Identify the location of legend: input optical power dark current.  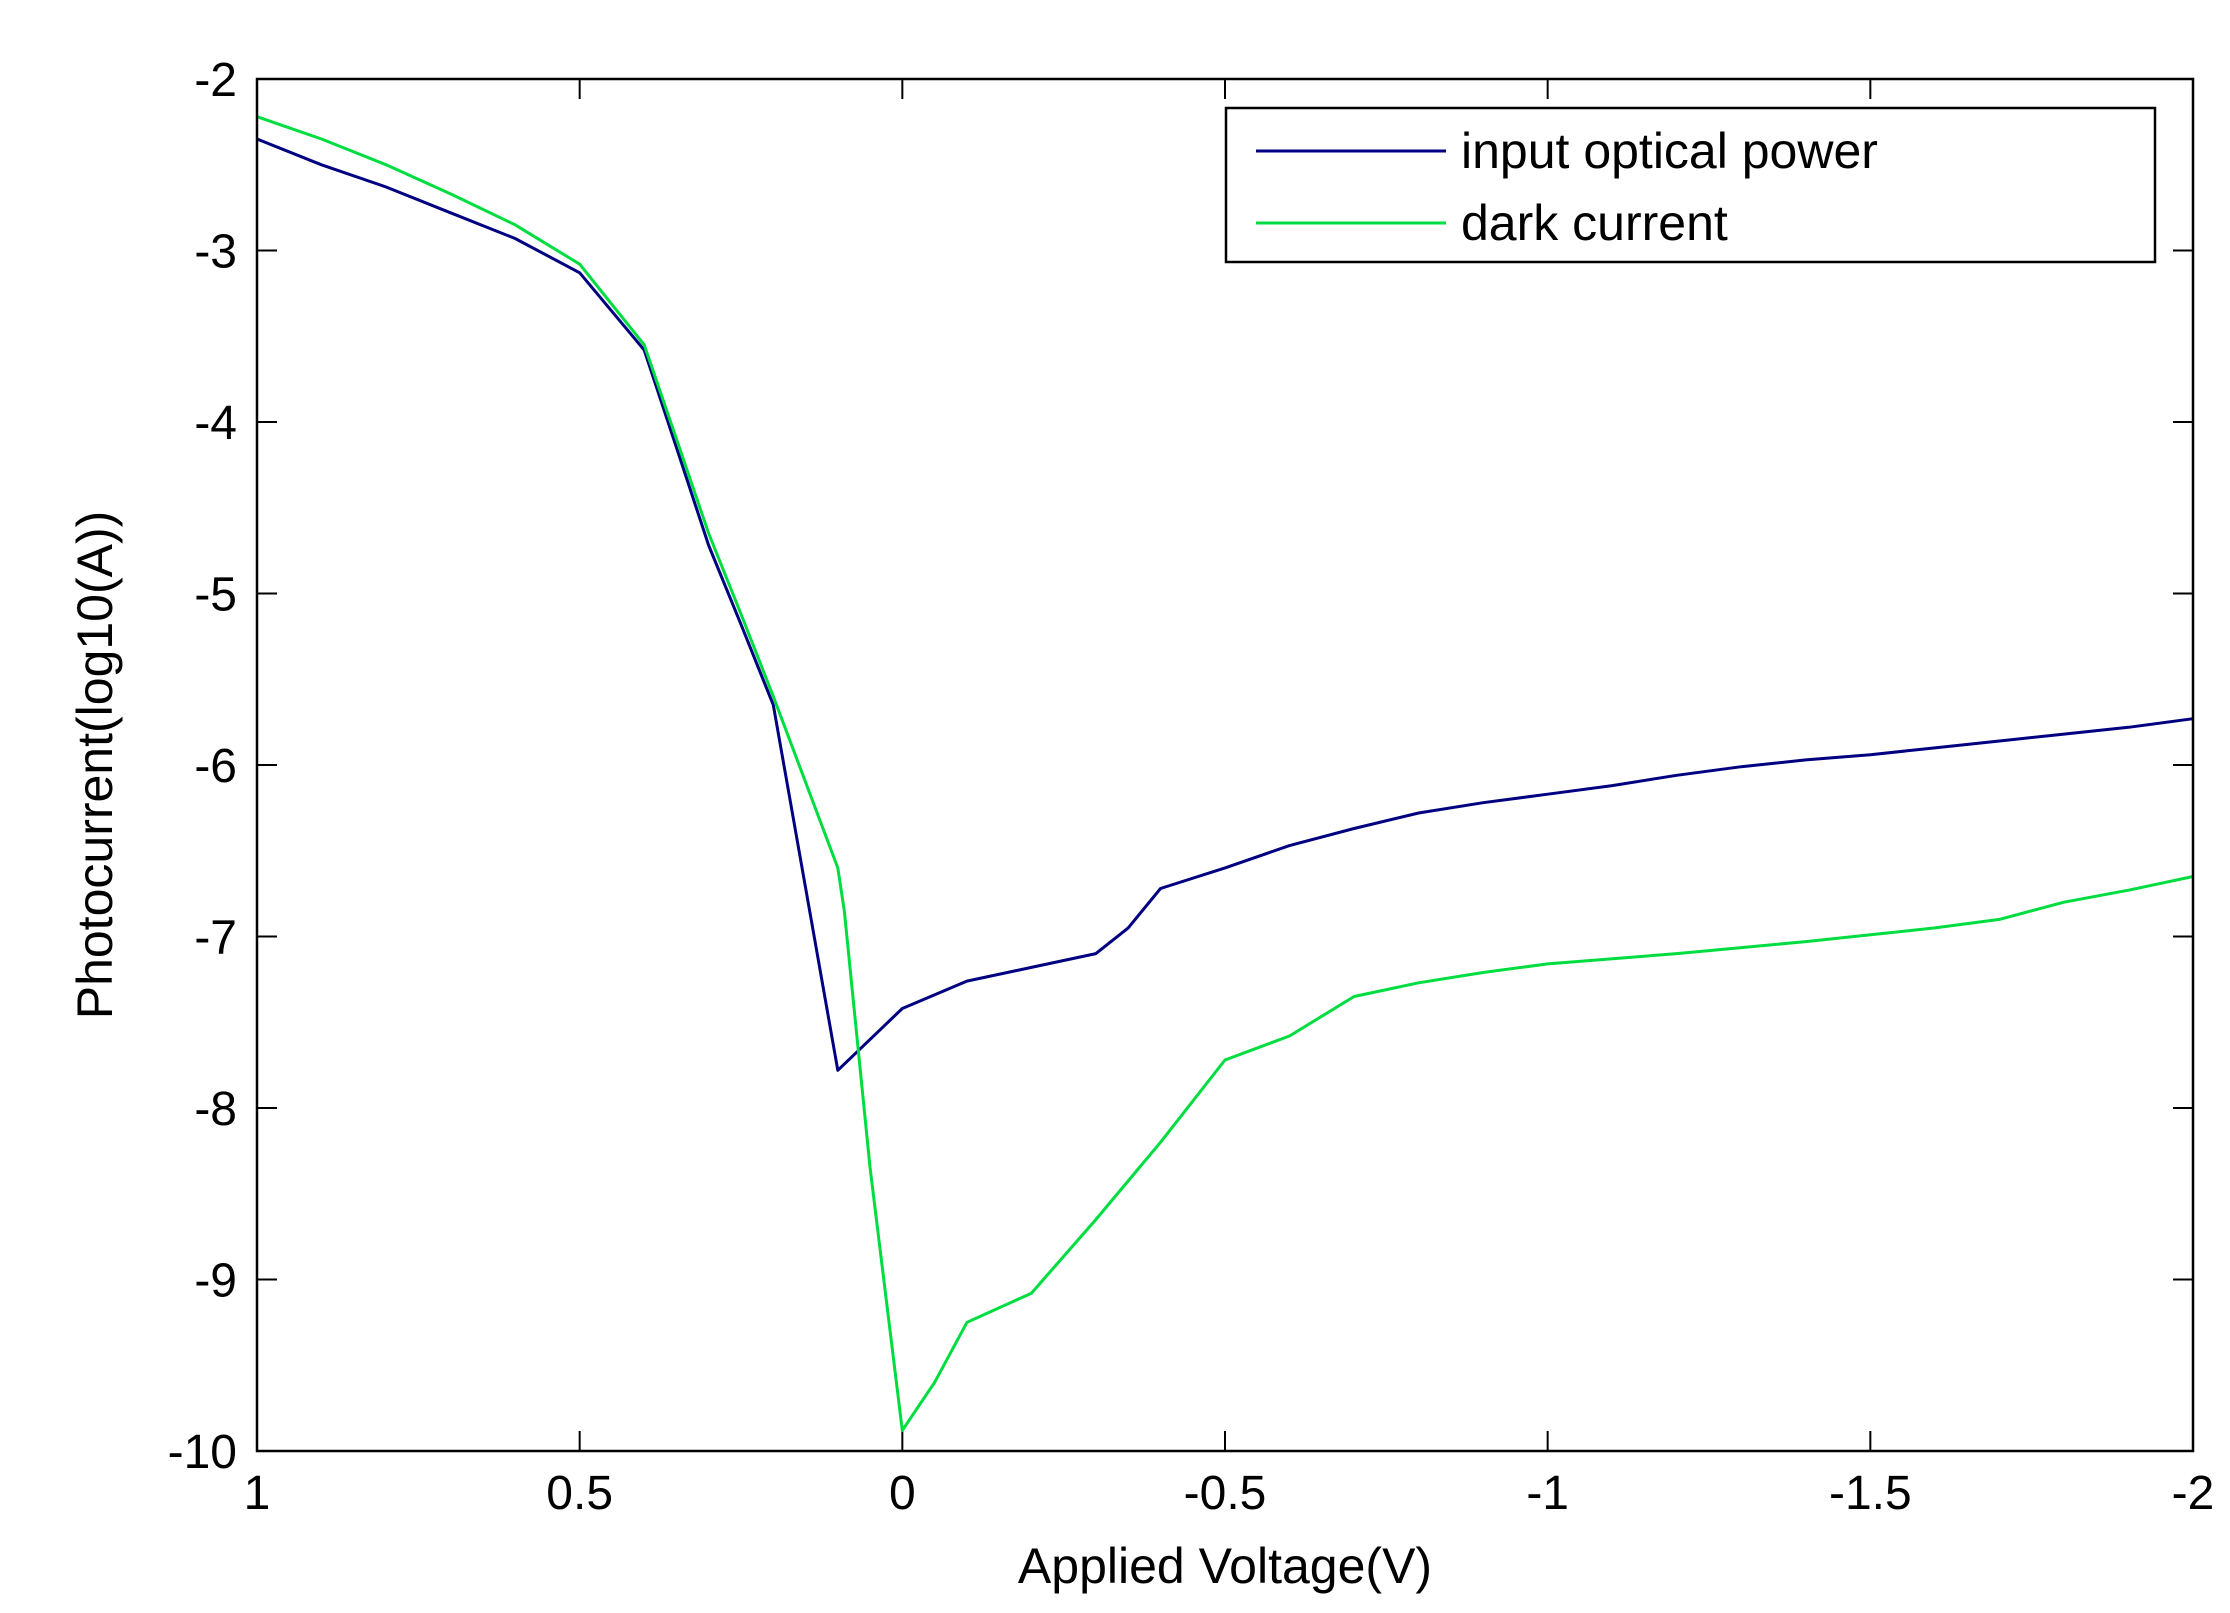
(1690, 185).